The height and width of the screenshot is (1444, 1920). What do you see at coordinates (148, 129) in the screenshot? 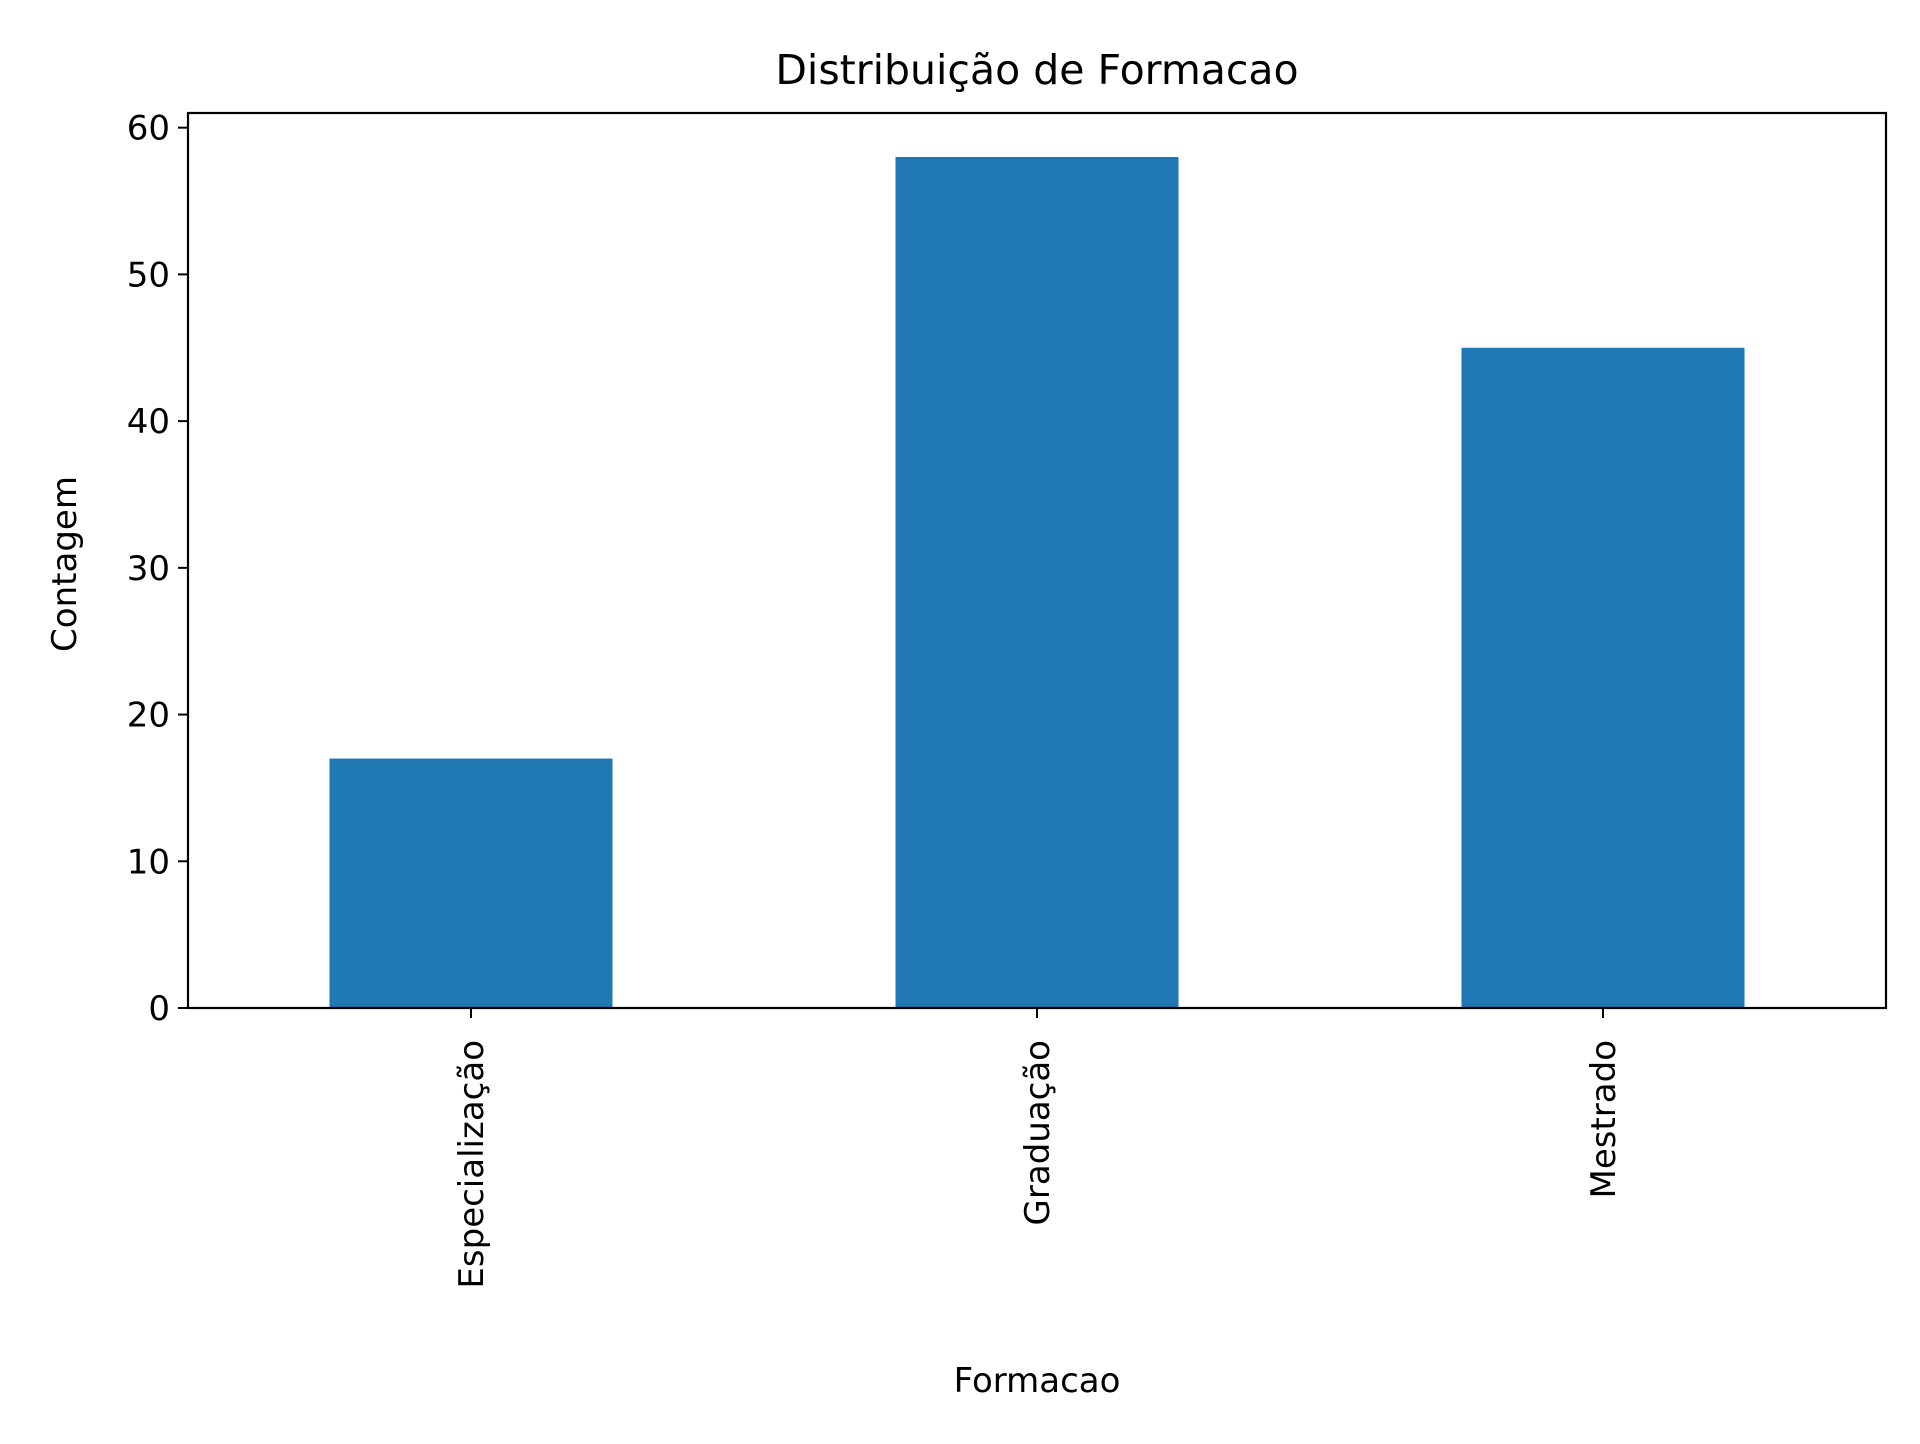
I see `y-tick-label-6: 60` at bounding box center [148, 129].